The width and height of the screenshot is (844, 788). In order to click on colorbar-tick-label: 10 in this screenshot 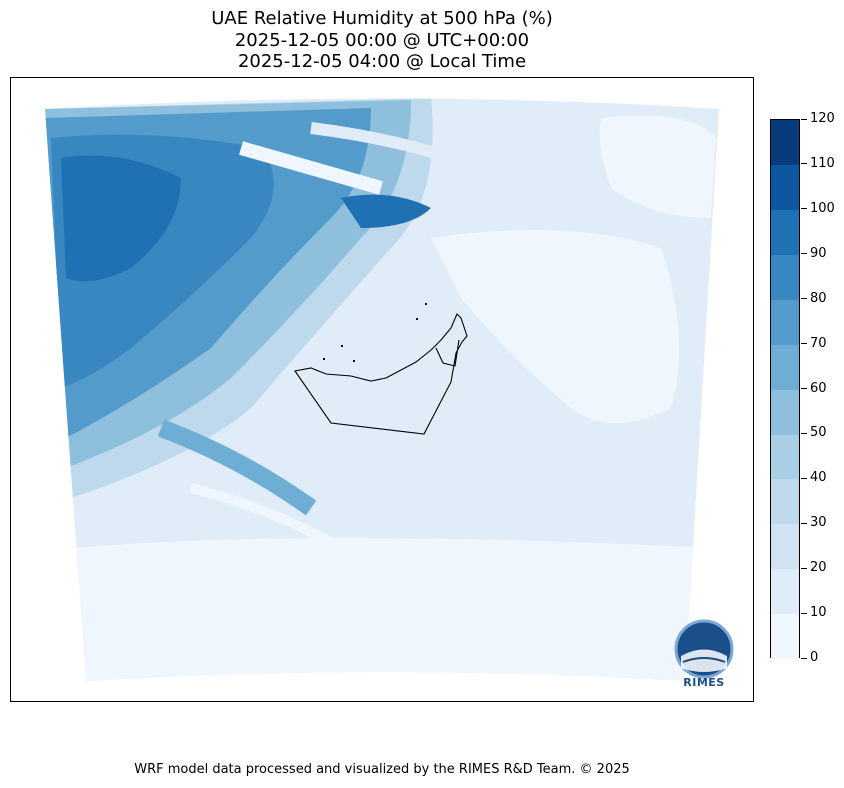, I will do `click(818, 613)`.